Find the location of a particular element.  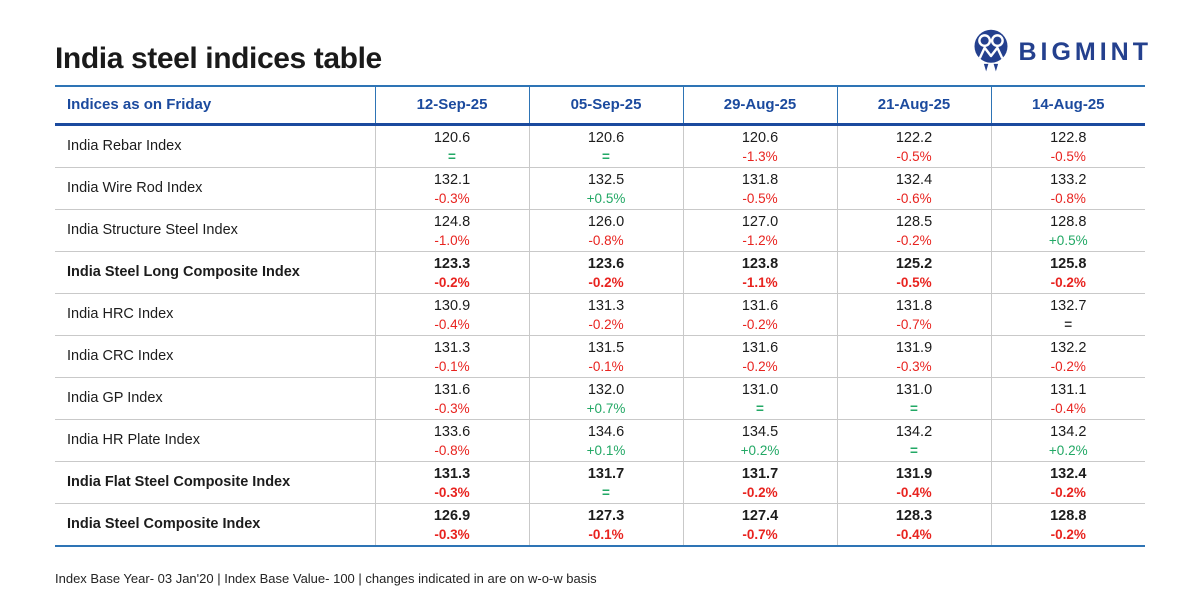

index-value-cell: 131.3 -0.1% is located at coordinates (451, 355).